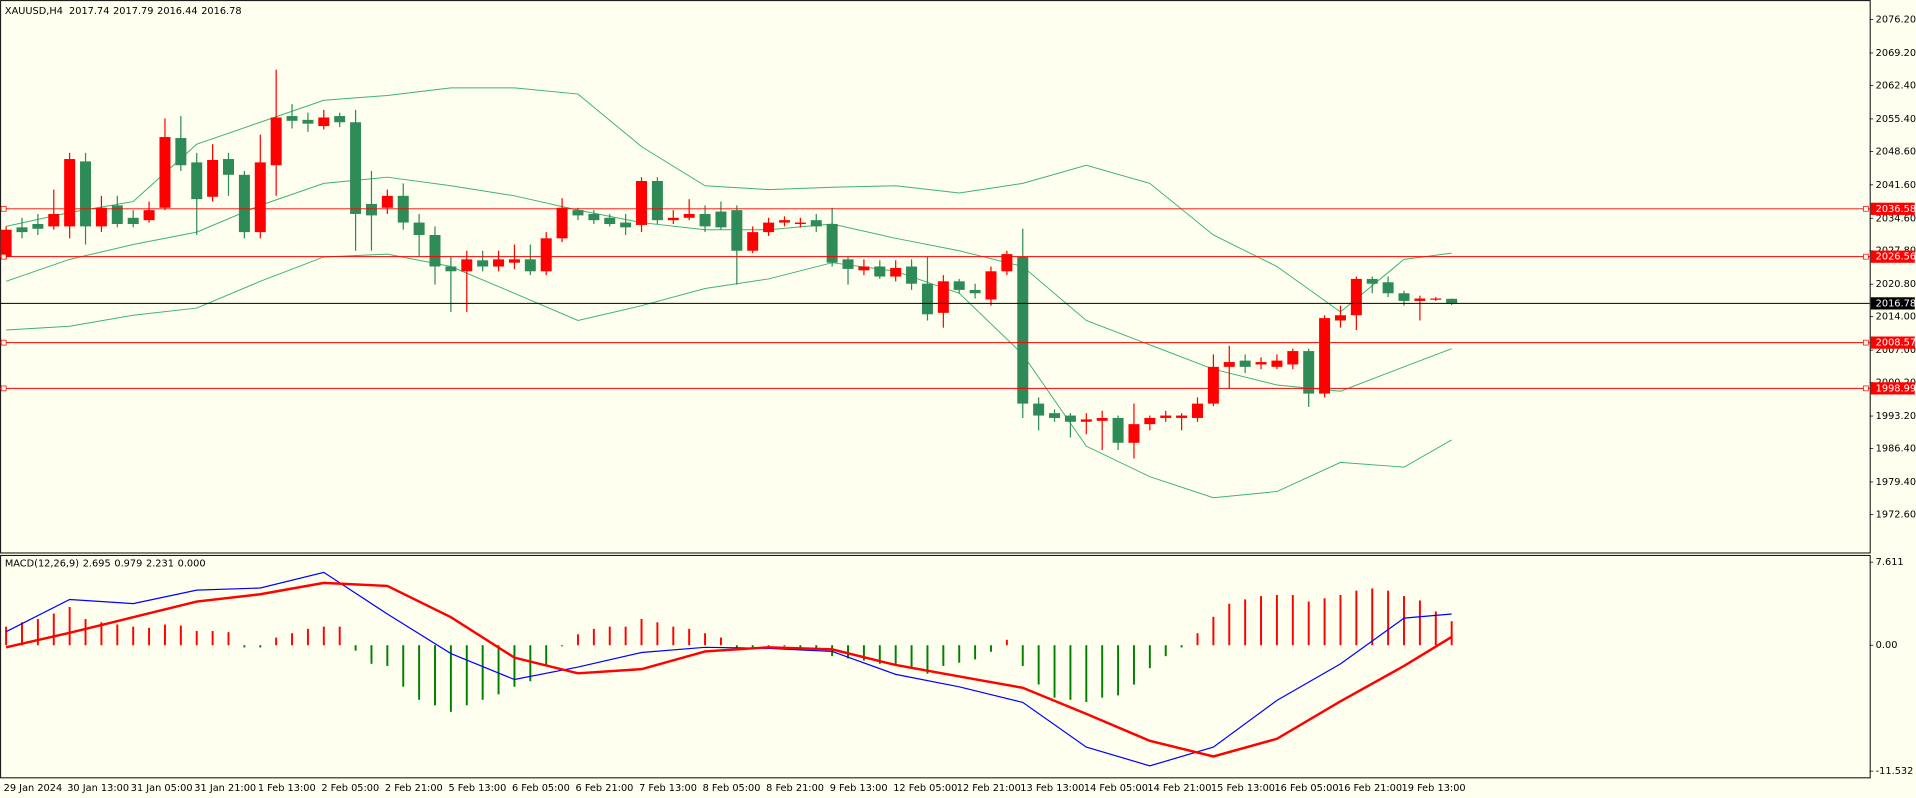 The width and height of the screenshot is (1916, 798). Describe the element at coordinates (989, 788) in the screenshot. I see `x-tick-label: 12 Feb 21:00` at that location.